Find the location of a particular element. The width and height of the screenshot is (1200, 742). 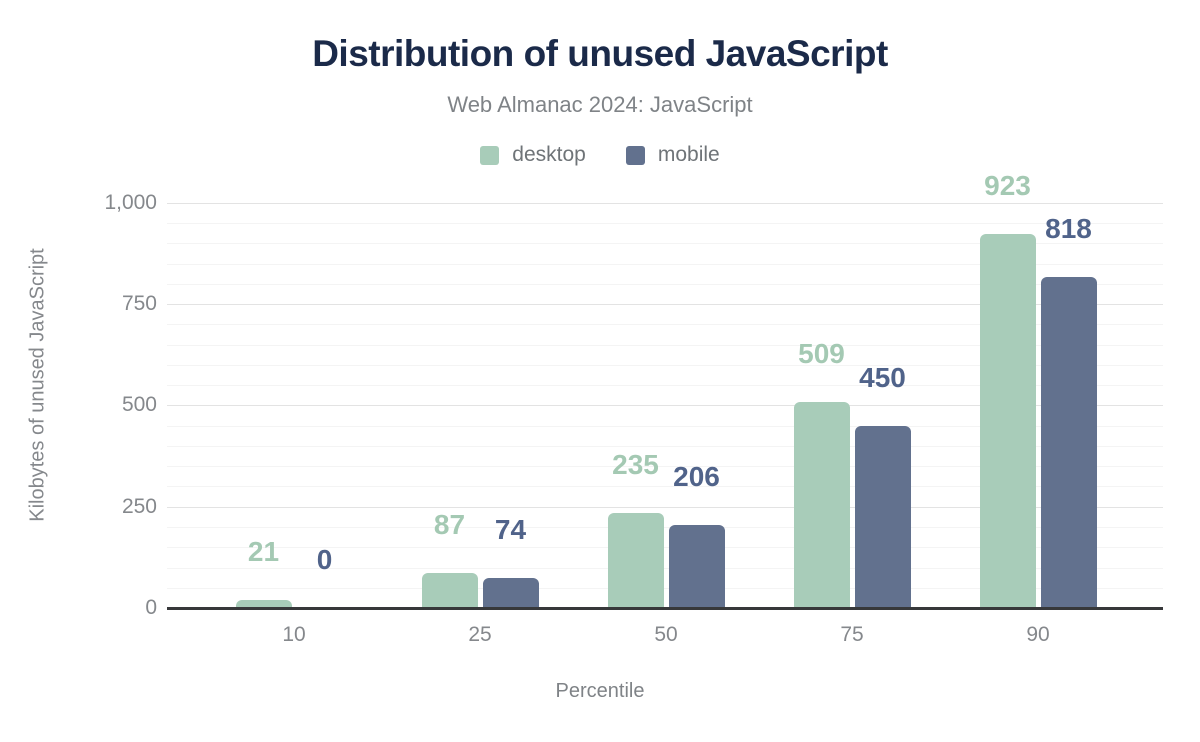

bar-value-label-mobile: 450 is located at coordinates (882, 377).